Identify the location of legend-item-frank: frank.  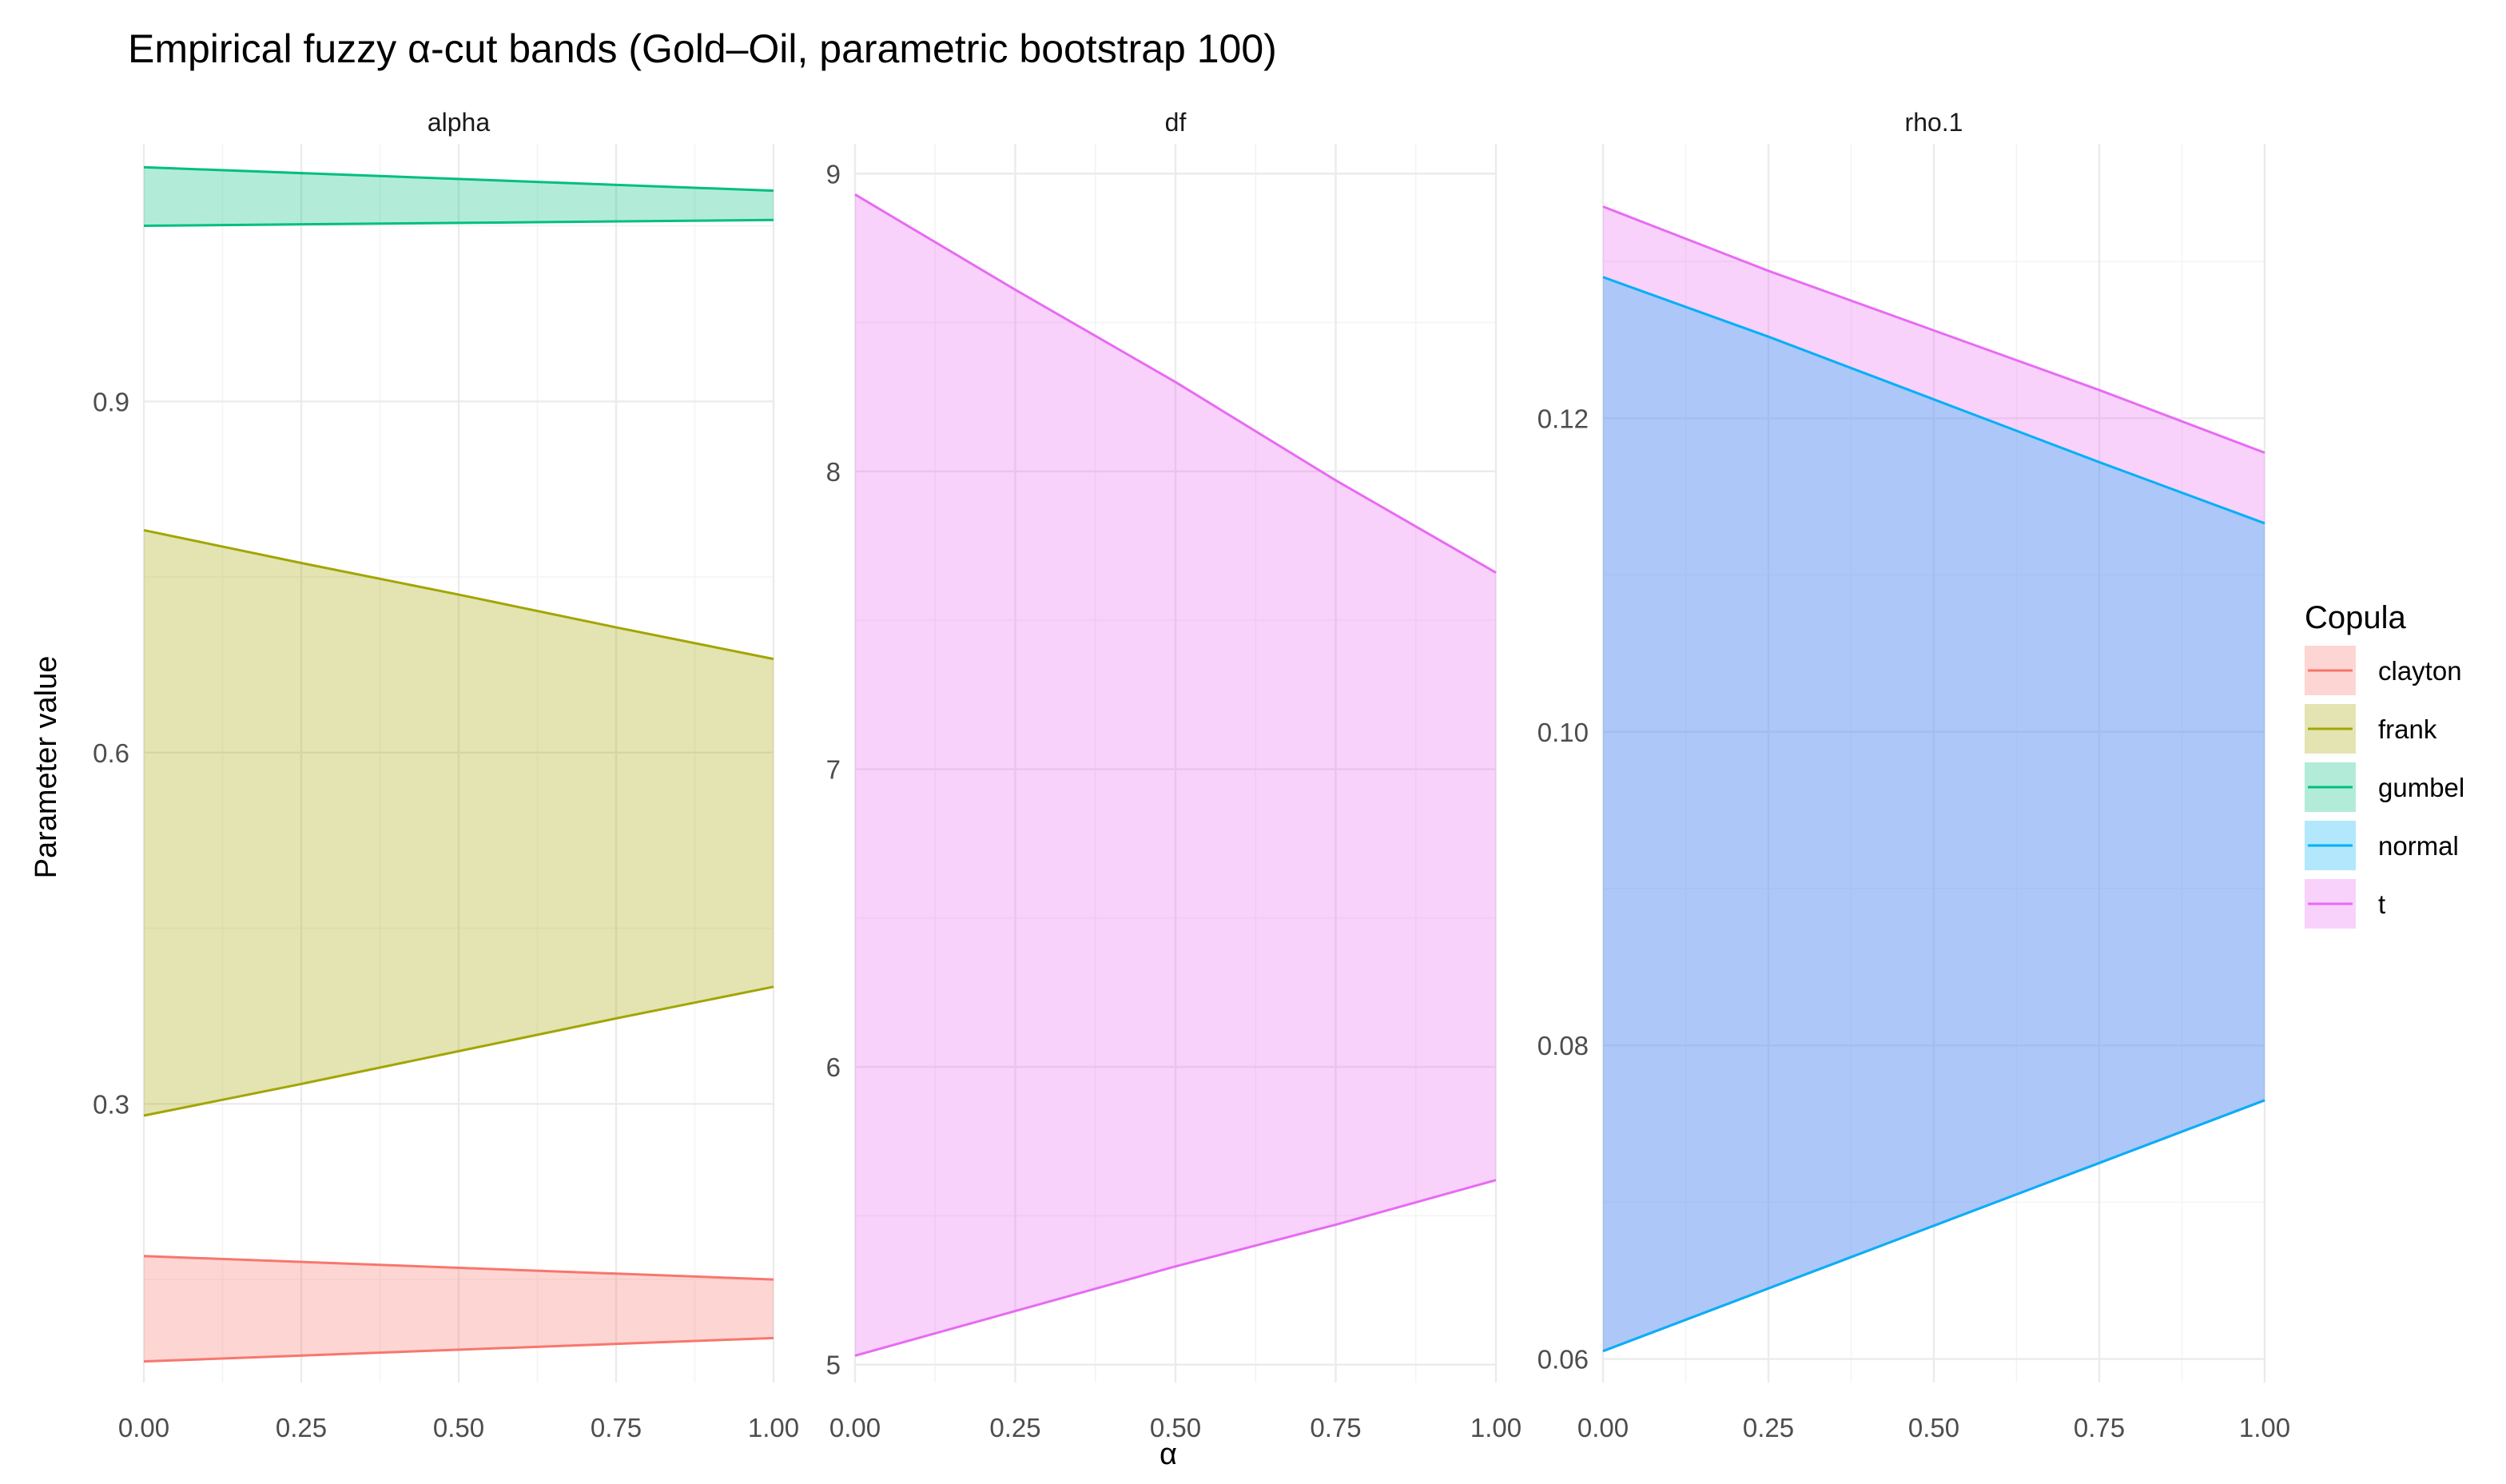
(2371, 729).